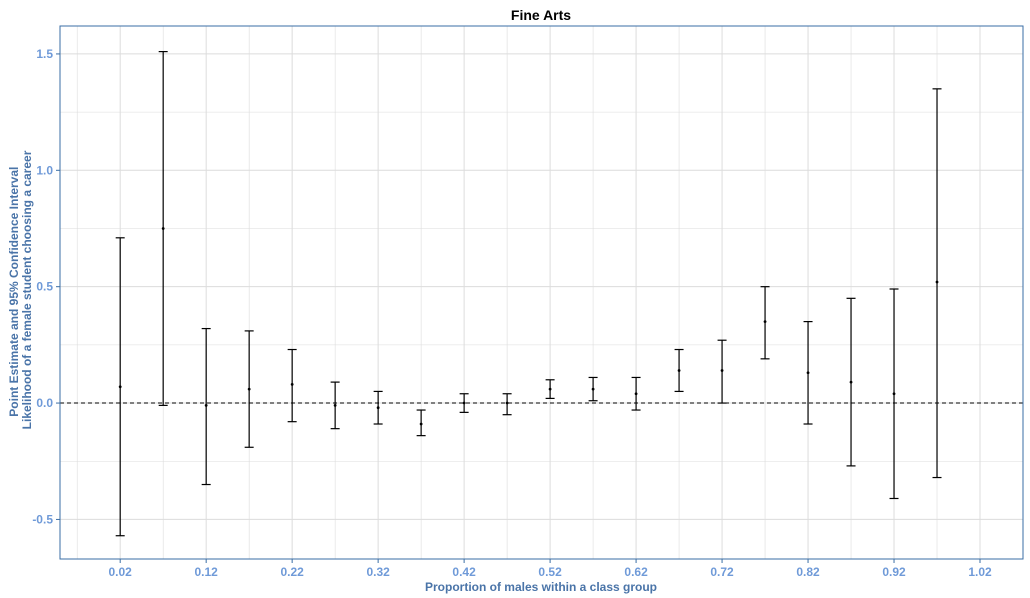 The image size is (1030, 598). What do you see at coordinates (121, 572) in the screenshot?
I see `x-tick-label: 0.02` at bounding box center [121, 572].